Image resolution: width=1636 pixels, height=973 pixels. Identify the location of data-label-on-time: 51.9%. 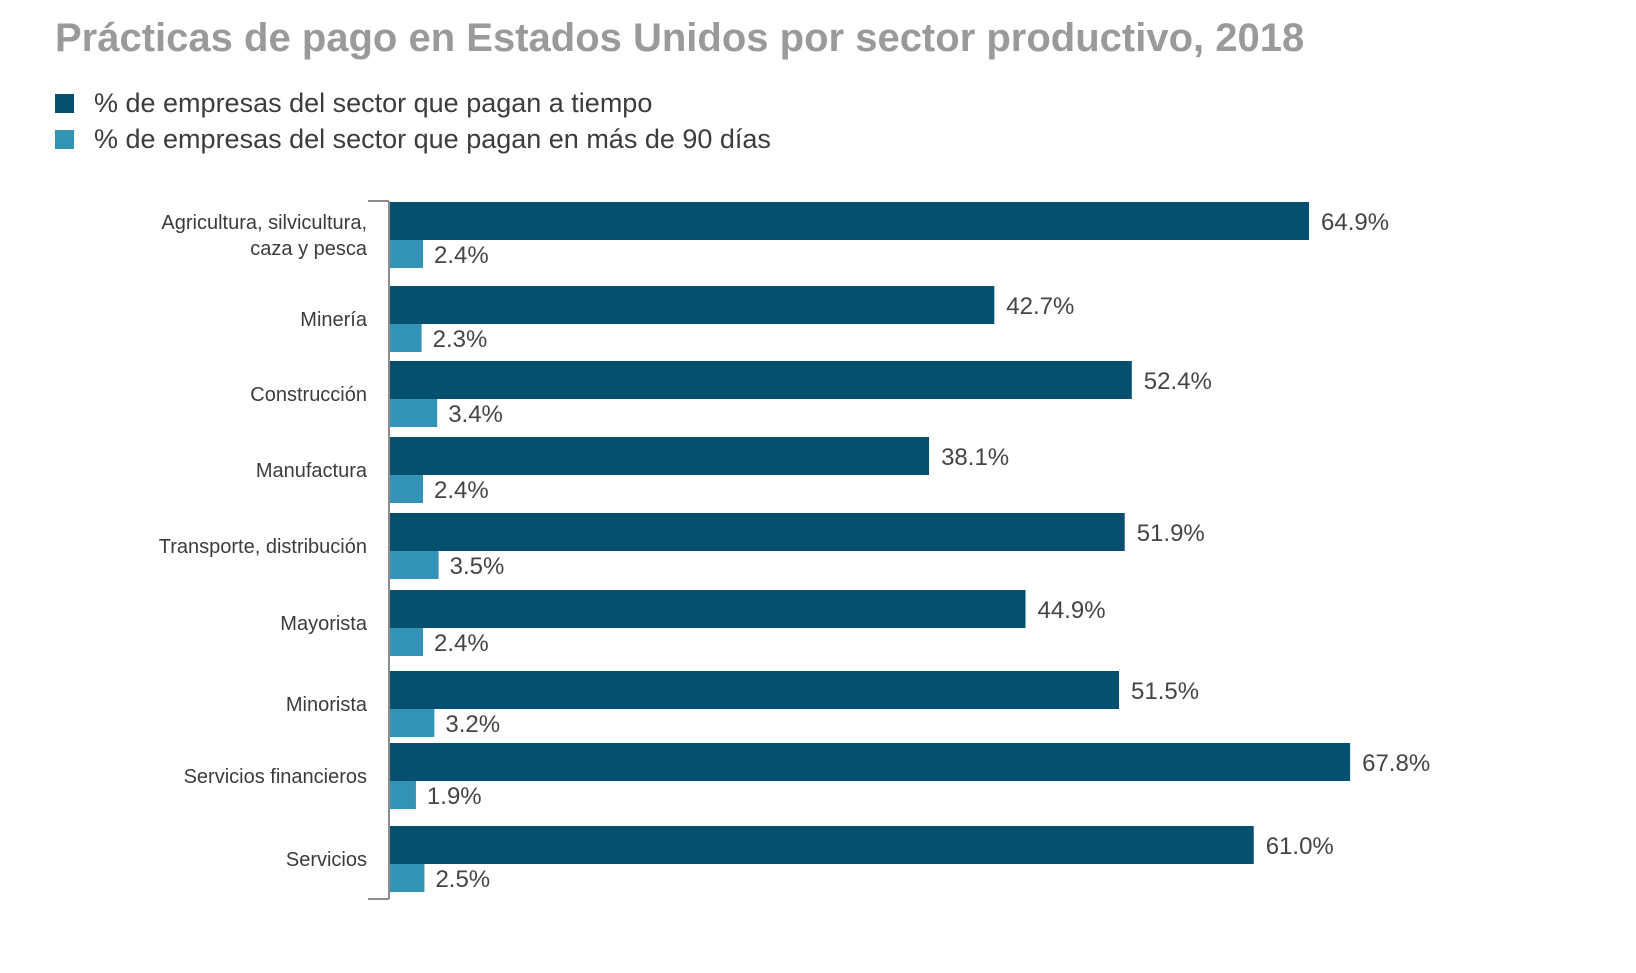
(1171, 533).